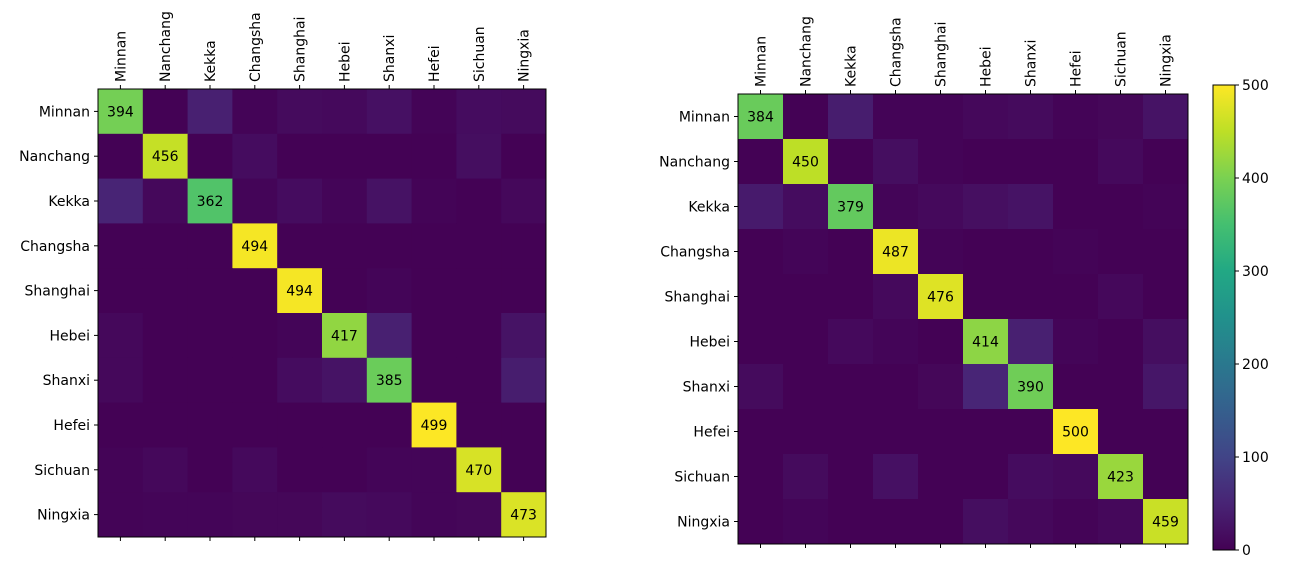 The height and width of the screenshot is (563, 1295). I want to click on colorbar-tick-label: 400, so click(1255, 179).